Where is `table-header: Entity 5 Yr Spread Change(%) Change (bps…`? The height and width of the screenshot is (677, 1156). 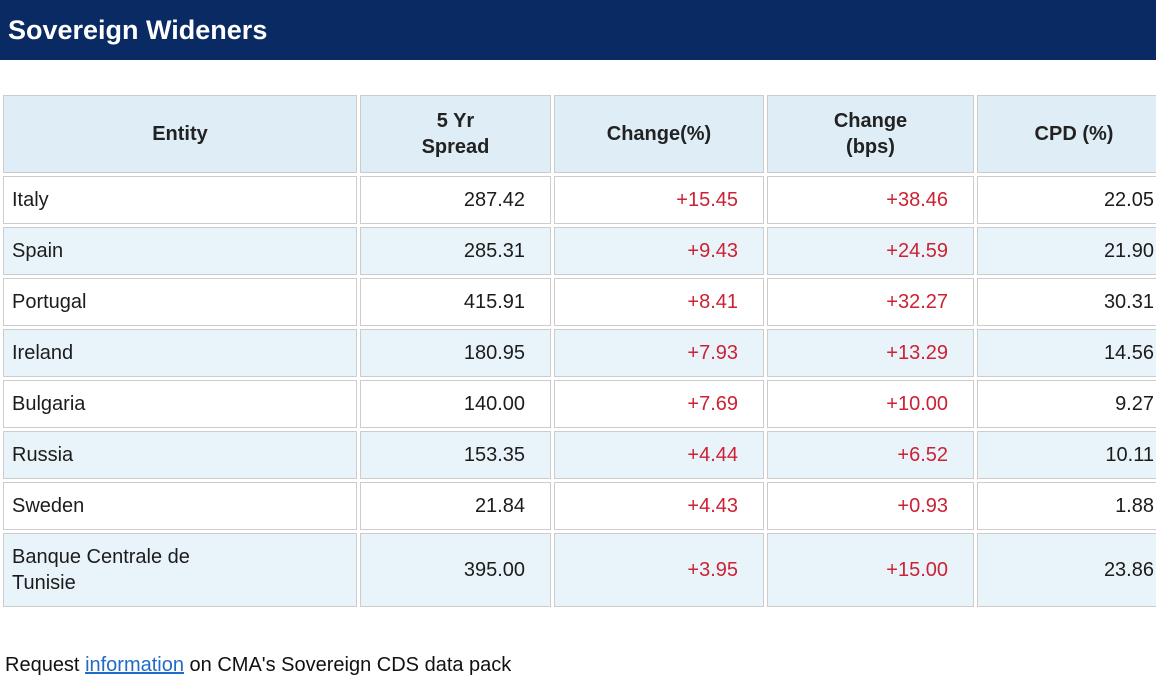
table-header: Entity 5 Yr Spread Change(%) Change (bps… is located at coordinates (579, 134).